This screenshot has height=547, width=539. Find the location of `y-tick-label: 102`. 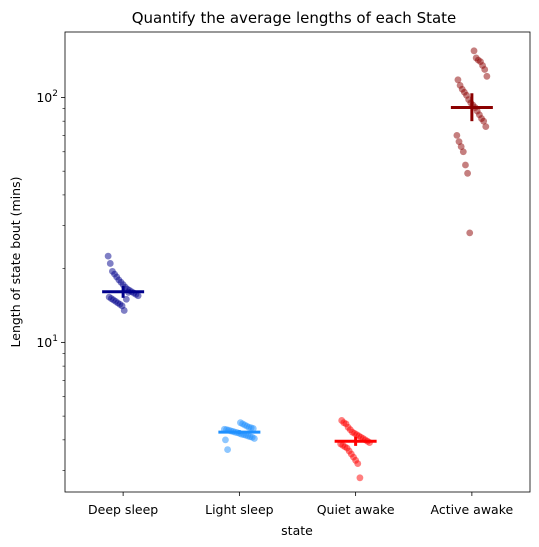

y-tick-label: 102 is located at coordinates (47, 97).